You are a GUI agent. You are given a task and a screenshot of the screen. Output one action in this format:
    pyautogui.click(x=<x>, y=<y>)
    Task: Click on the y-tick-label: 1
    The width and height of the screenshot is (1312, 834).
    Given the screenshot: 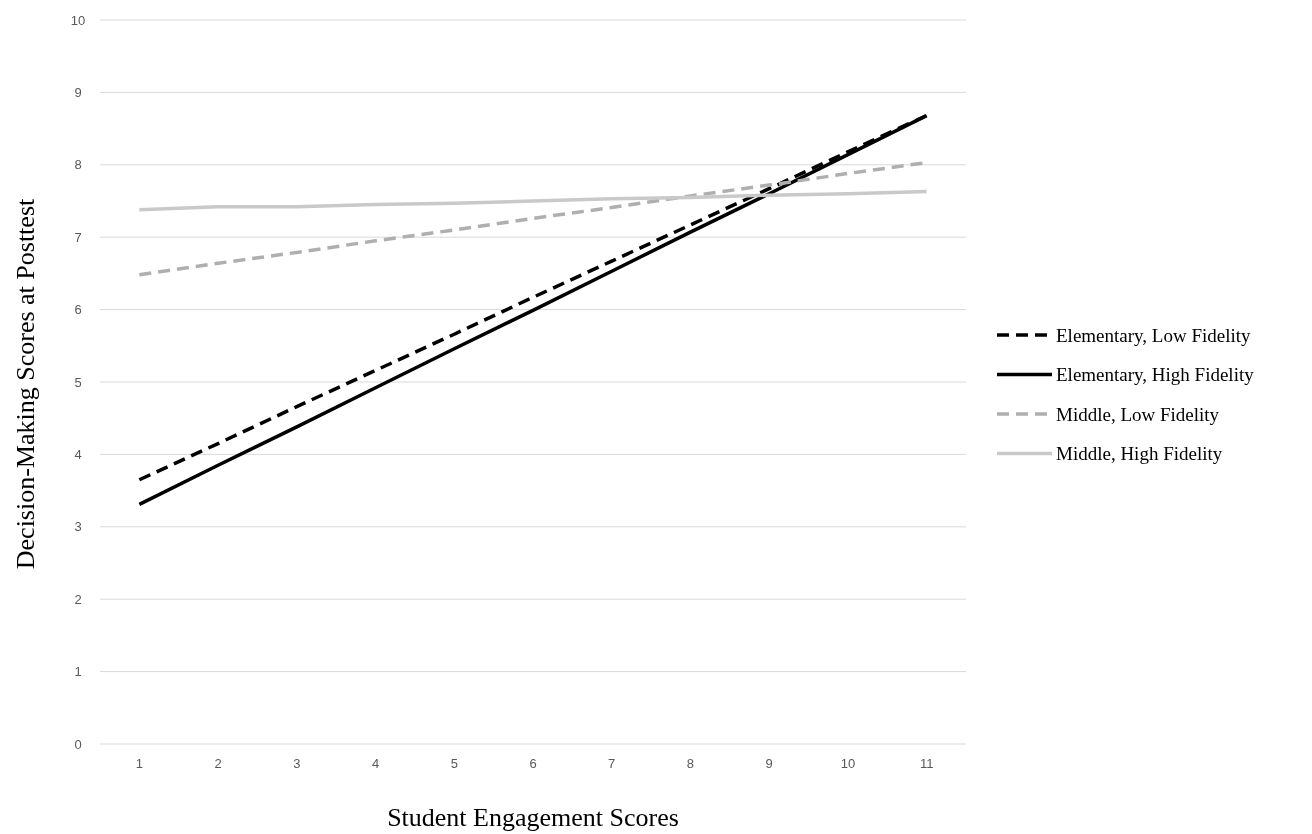 What is the action you would take?
    pyautogui.click(x=78, y=672)
    